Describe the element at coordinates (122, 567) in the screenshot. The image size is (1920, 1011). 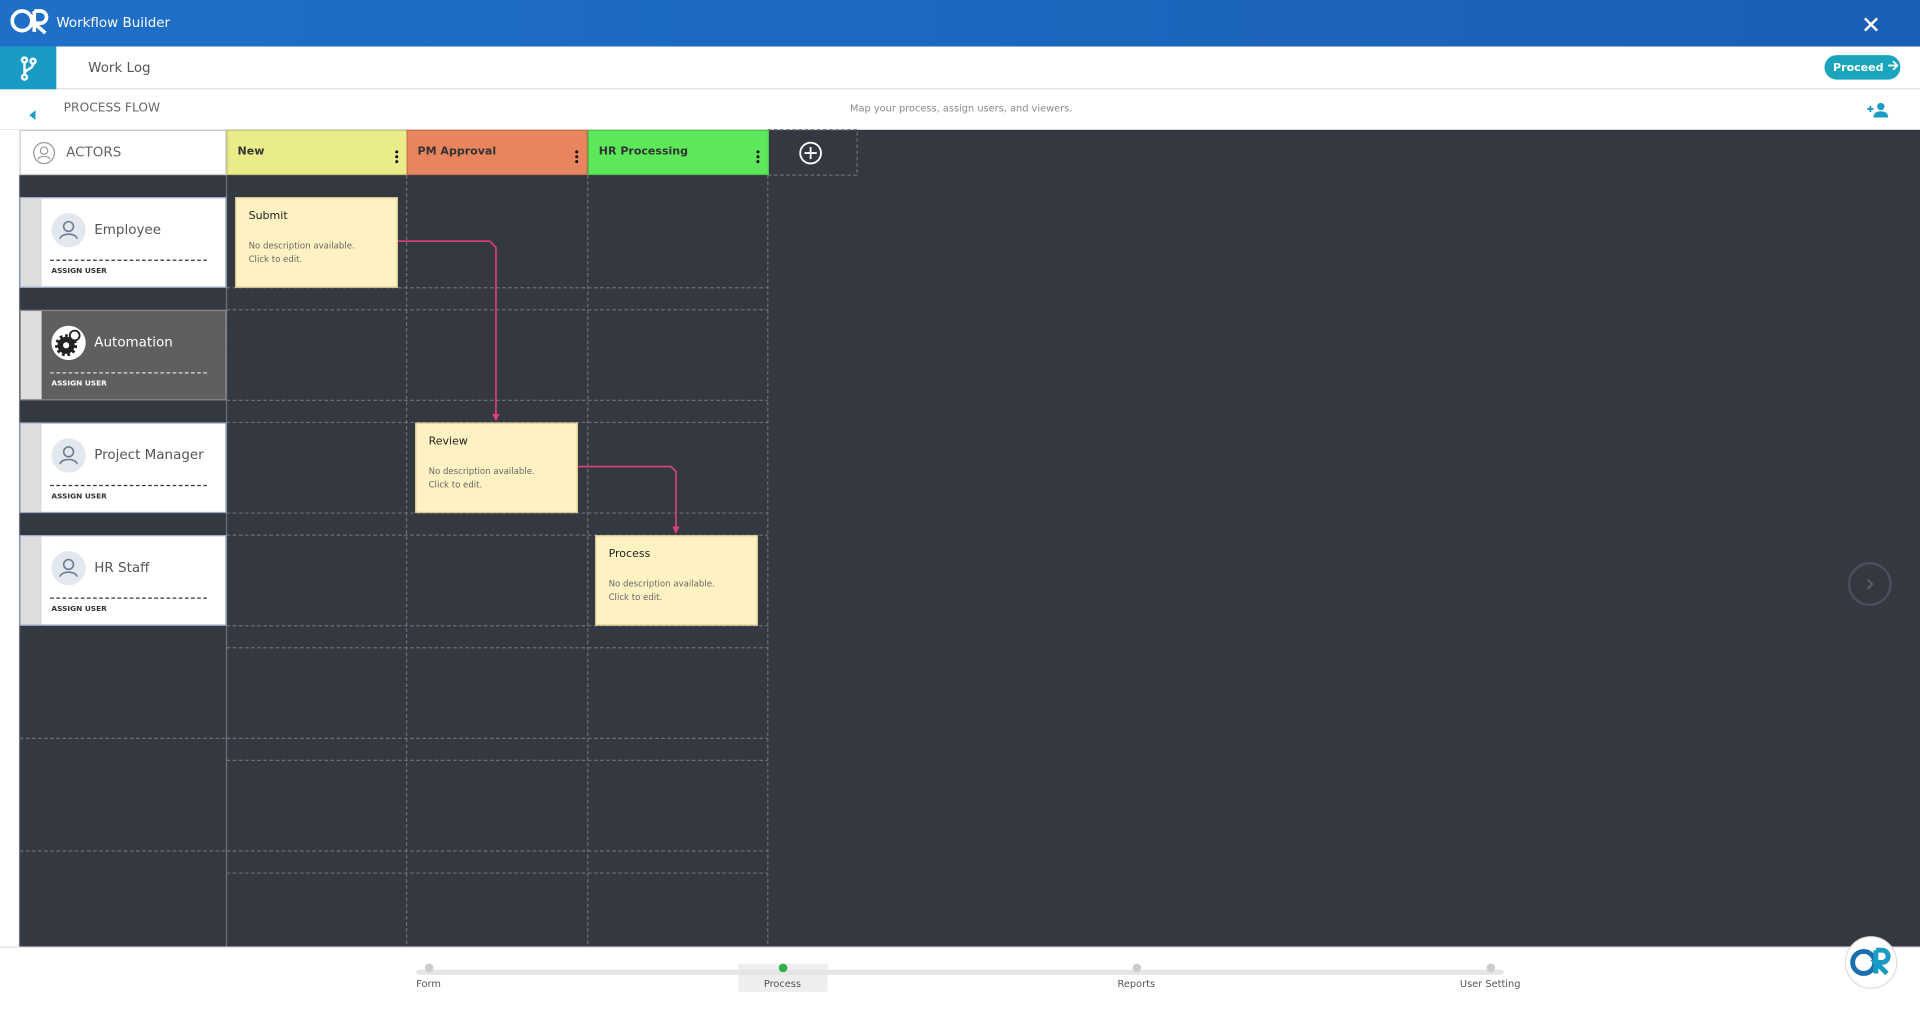
I see `actor-name: HR Staff` at that location.